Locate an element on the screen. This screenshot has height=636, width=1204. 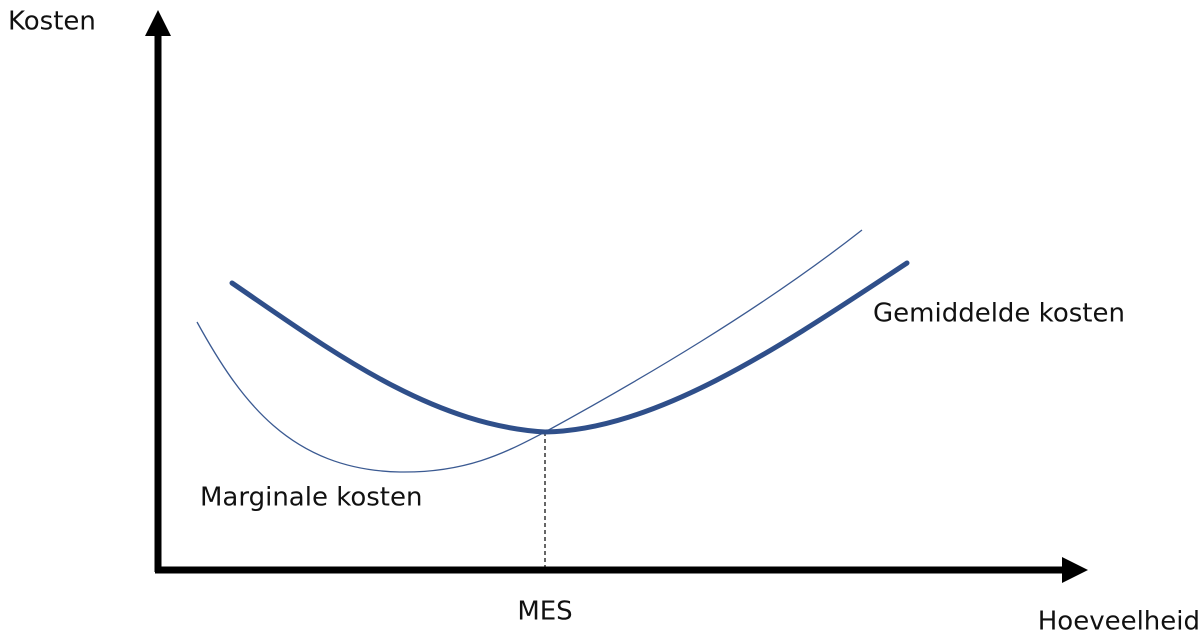
x-axis-label: Hoeveelheid is located at coordinates (1119, 621).